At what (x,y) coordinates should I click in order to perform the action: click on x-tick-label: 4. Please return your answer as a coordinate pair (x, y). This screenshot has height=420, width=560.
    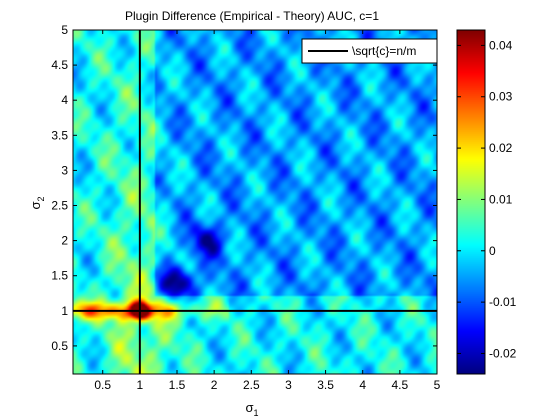
    Looking at the image, I should click on (362, 385).